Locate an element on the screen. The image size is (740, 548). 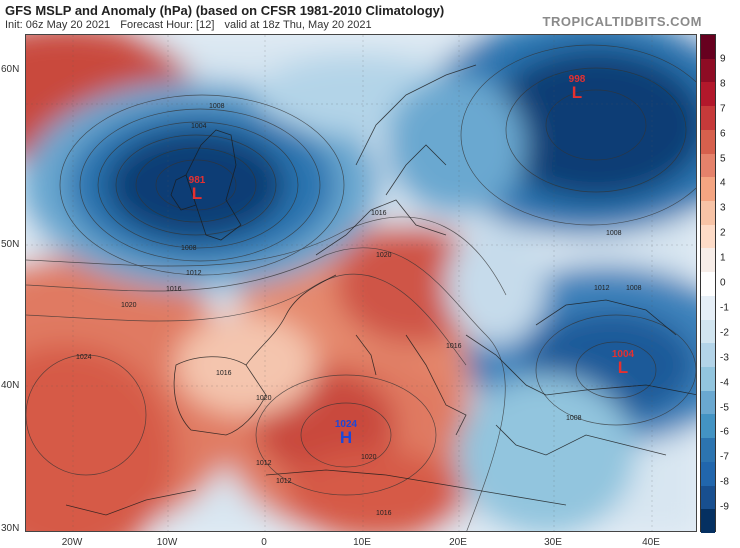
lon-label: 10E is located at coordinates (362, 542).